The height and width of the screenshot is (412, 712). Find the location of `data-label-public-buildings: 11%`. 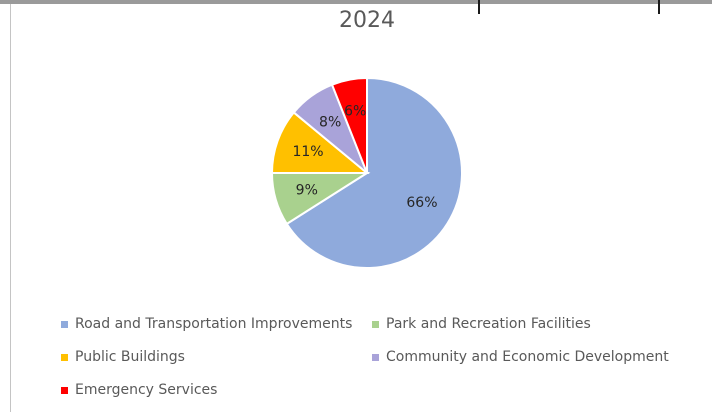

data-label-public-buildings: 11% is located at coordinates (307, 152).